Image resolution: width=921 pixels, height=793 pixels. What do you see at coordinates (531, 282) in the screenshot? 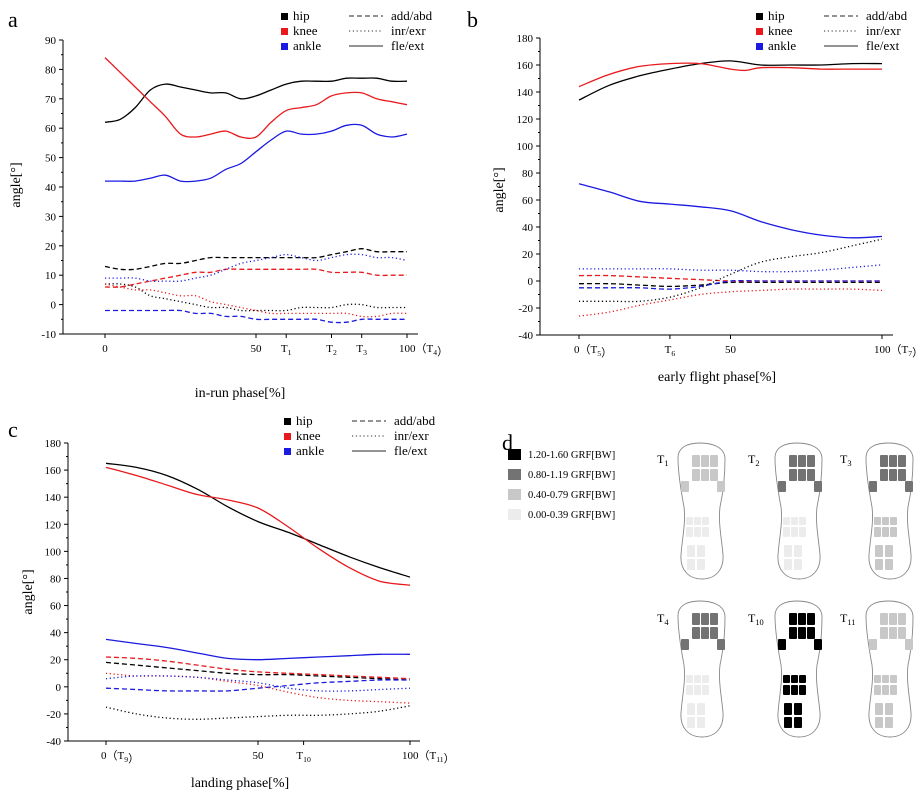
I see `y-tick-label: 0` at bounding box center [531, 282].